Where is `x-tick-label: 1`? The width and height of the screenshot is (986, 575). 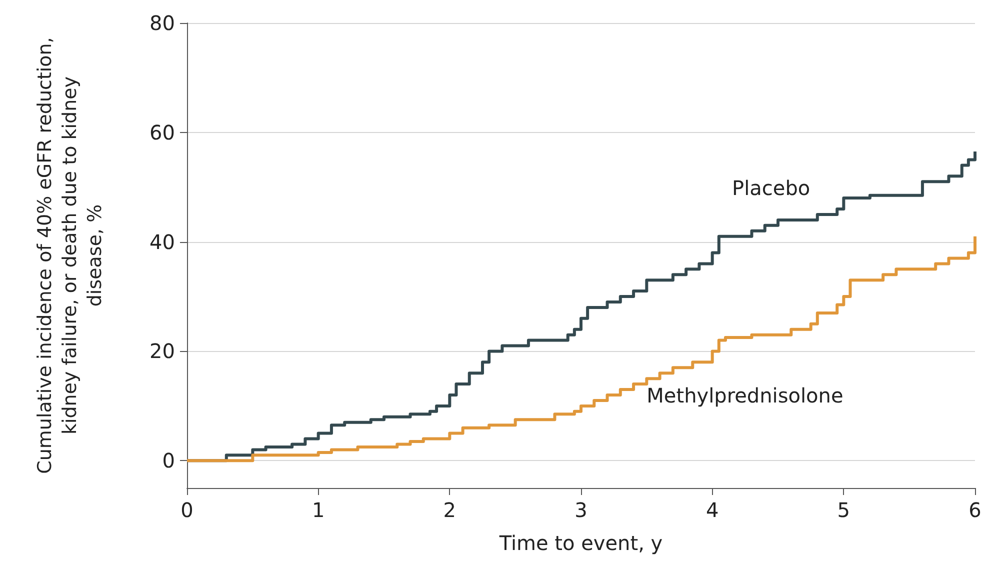 x-tick-label: 1 is located at coordinates (318, 510).